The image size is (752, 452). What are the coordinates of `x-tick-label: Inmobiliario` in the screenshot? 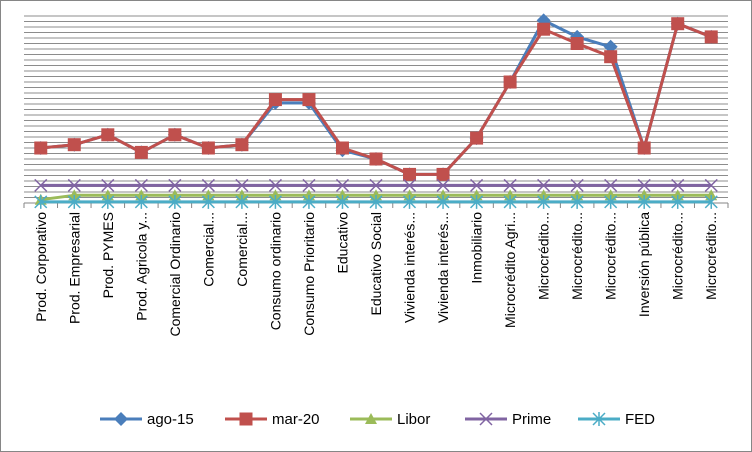 It's located at (477, 248).